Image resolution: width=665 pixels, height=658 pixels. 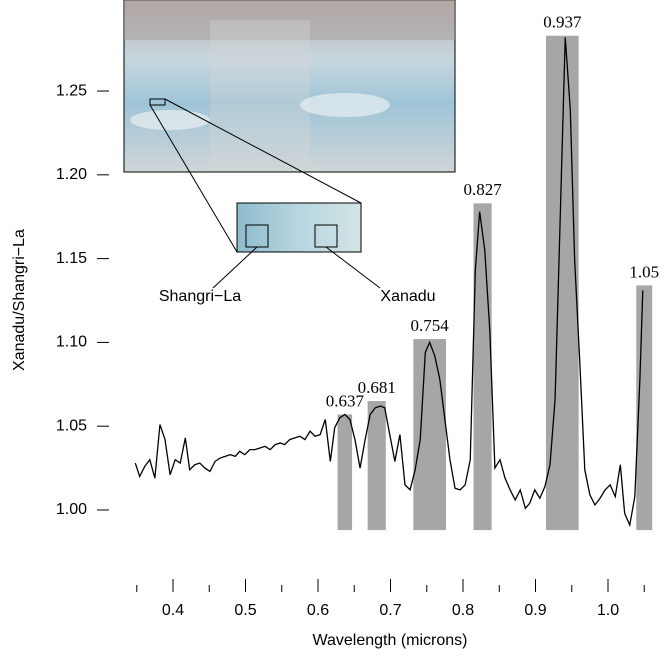 What do you see at coordinates (245, 610) in the screenshot?
I see `x-tick-label: 0.5` at bounding box center [245, 610].